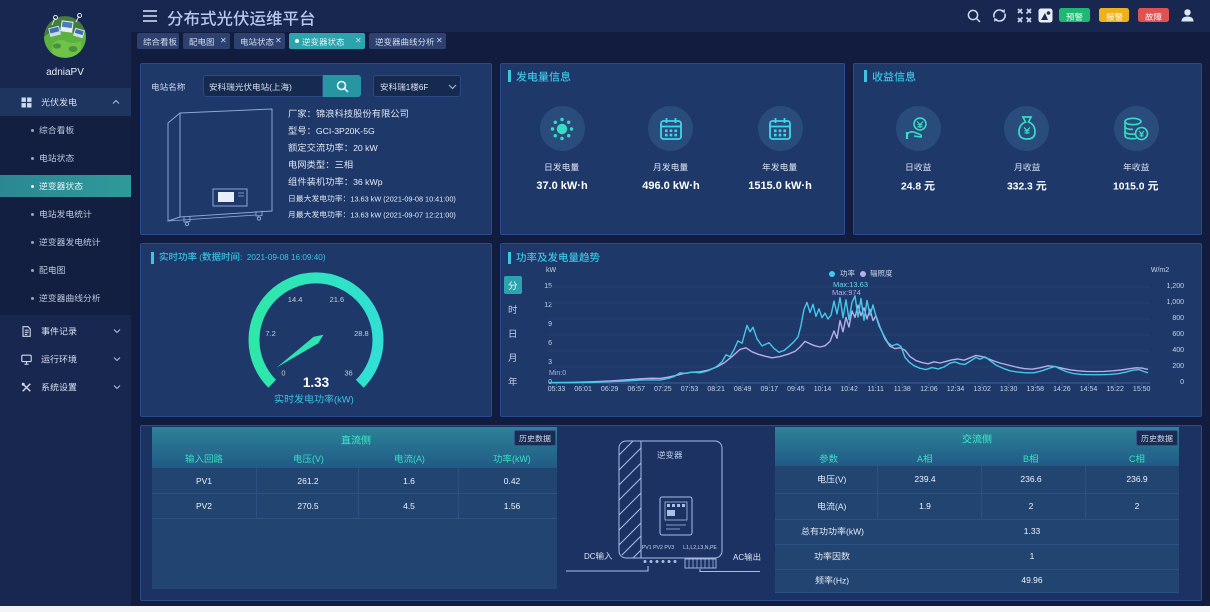  Describe the element at coordinates (738, 557) in the screenshot. I see `svg-text: AC` at that location.